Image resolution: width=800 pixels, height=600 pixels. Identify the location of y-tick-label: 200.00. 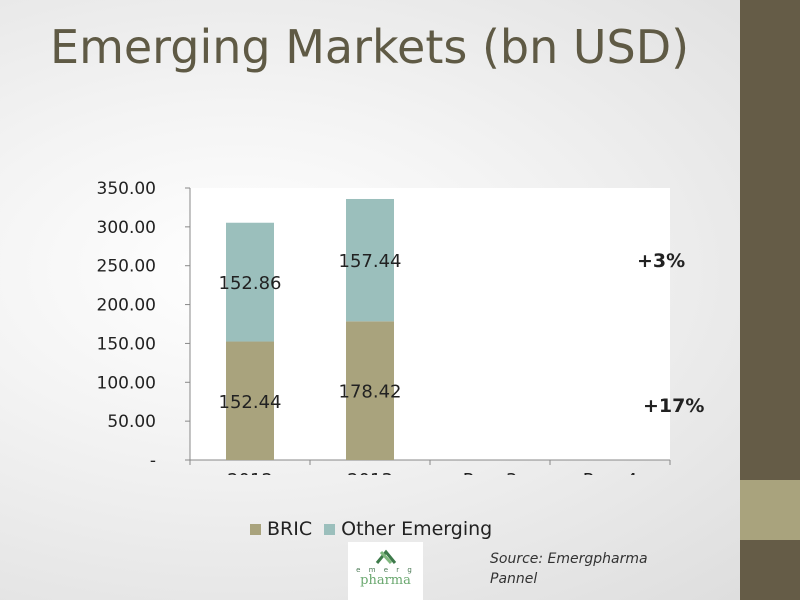
(126, 306).